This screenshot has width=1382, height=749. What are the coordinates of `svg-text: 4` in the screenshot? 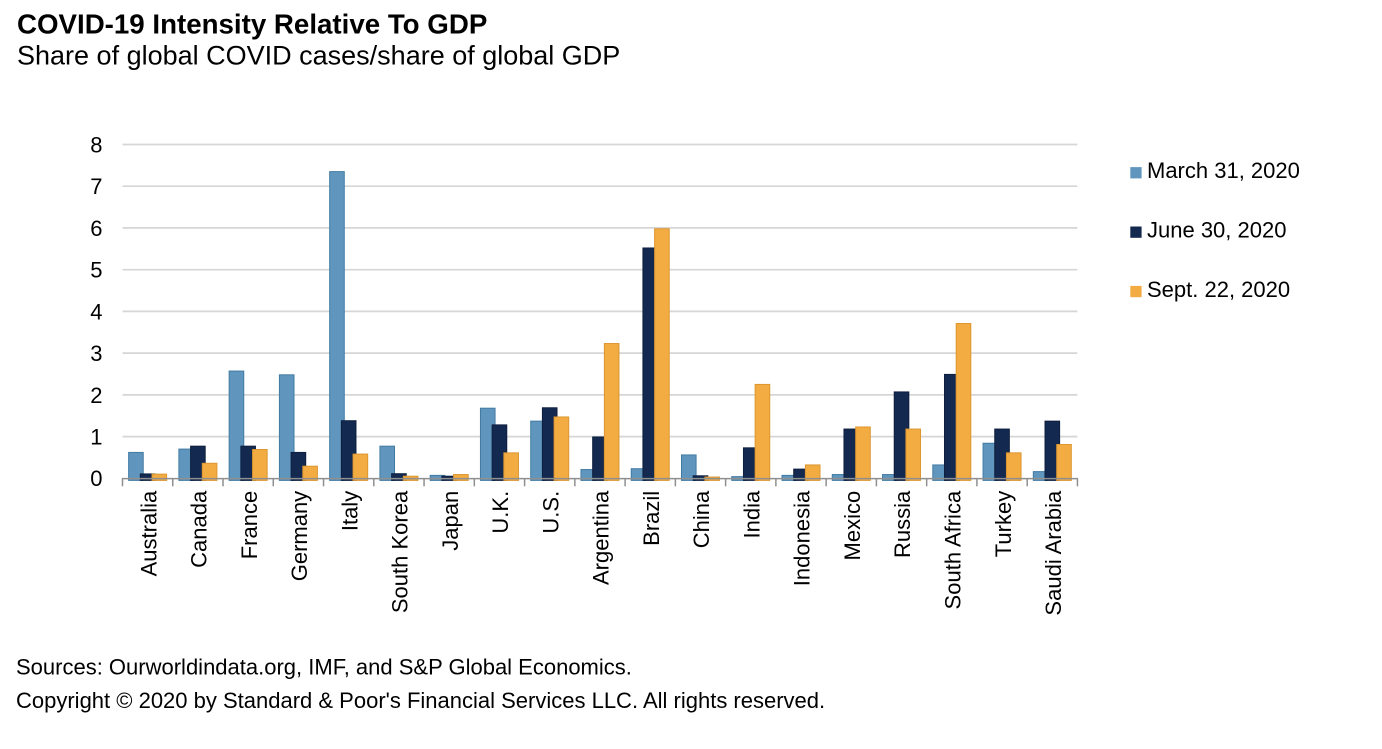 It's located at (96, 311).